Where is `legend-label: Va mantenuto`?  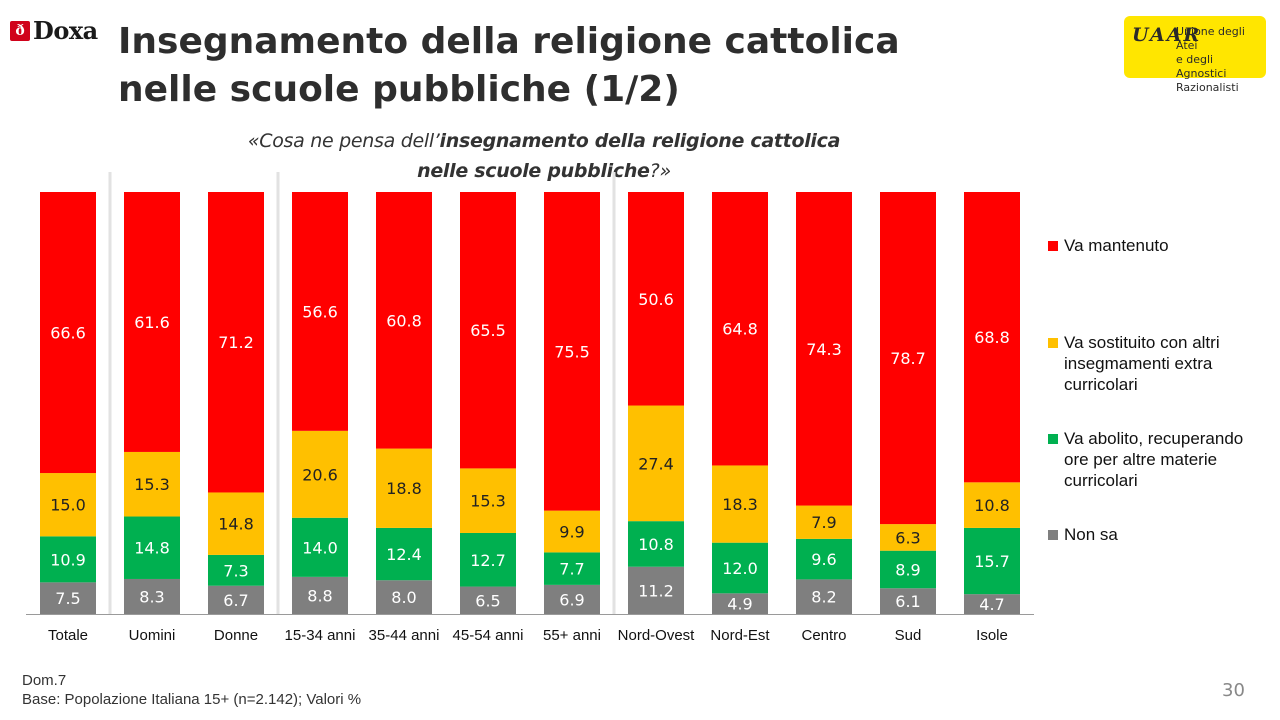
legend-label: Va mantenuto is located at coordinates (1116, 245).